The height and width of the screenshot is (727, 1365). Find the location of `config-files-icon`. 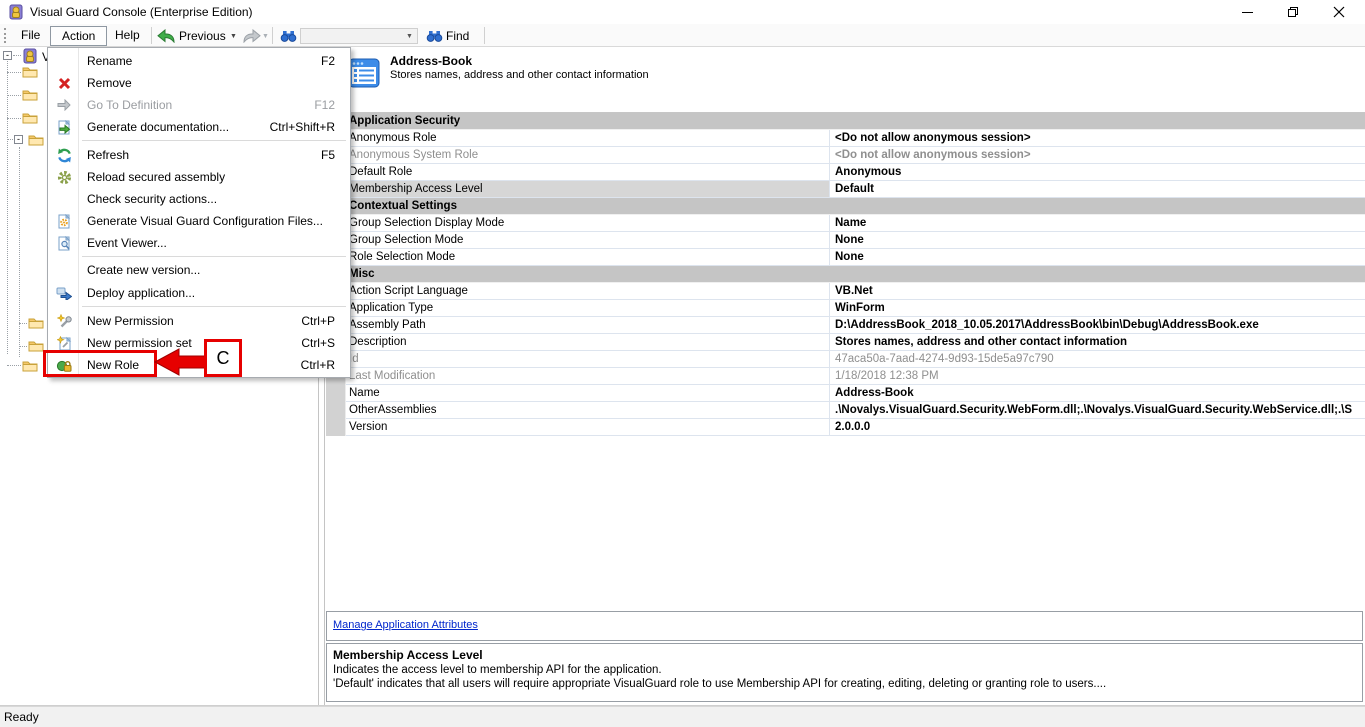

config-files-icon is located at coordinates (64, 221).